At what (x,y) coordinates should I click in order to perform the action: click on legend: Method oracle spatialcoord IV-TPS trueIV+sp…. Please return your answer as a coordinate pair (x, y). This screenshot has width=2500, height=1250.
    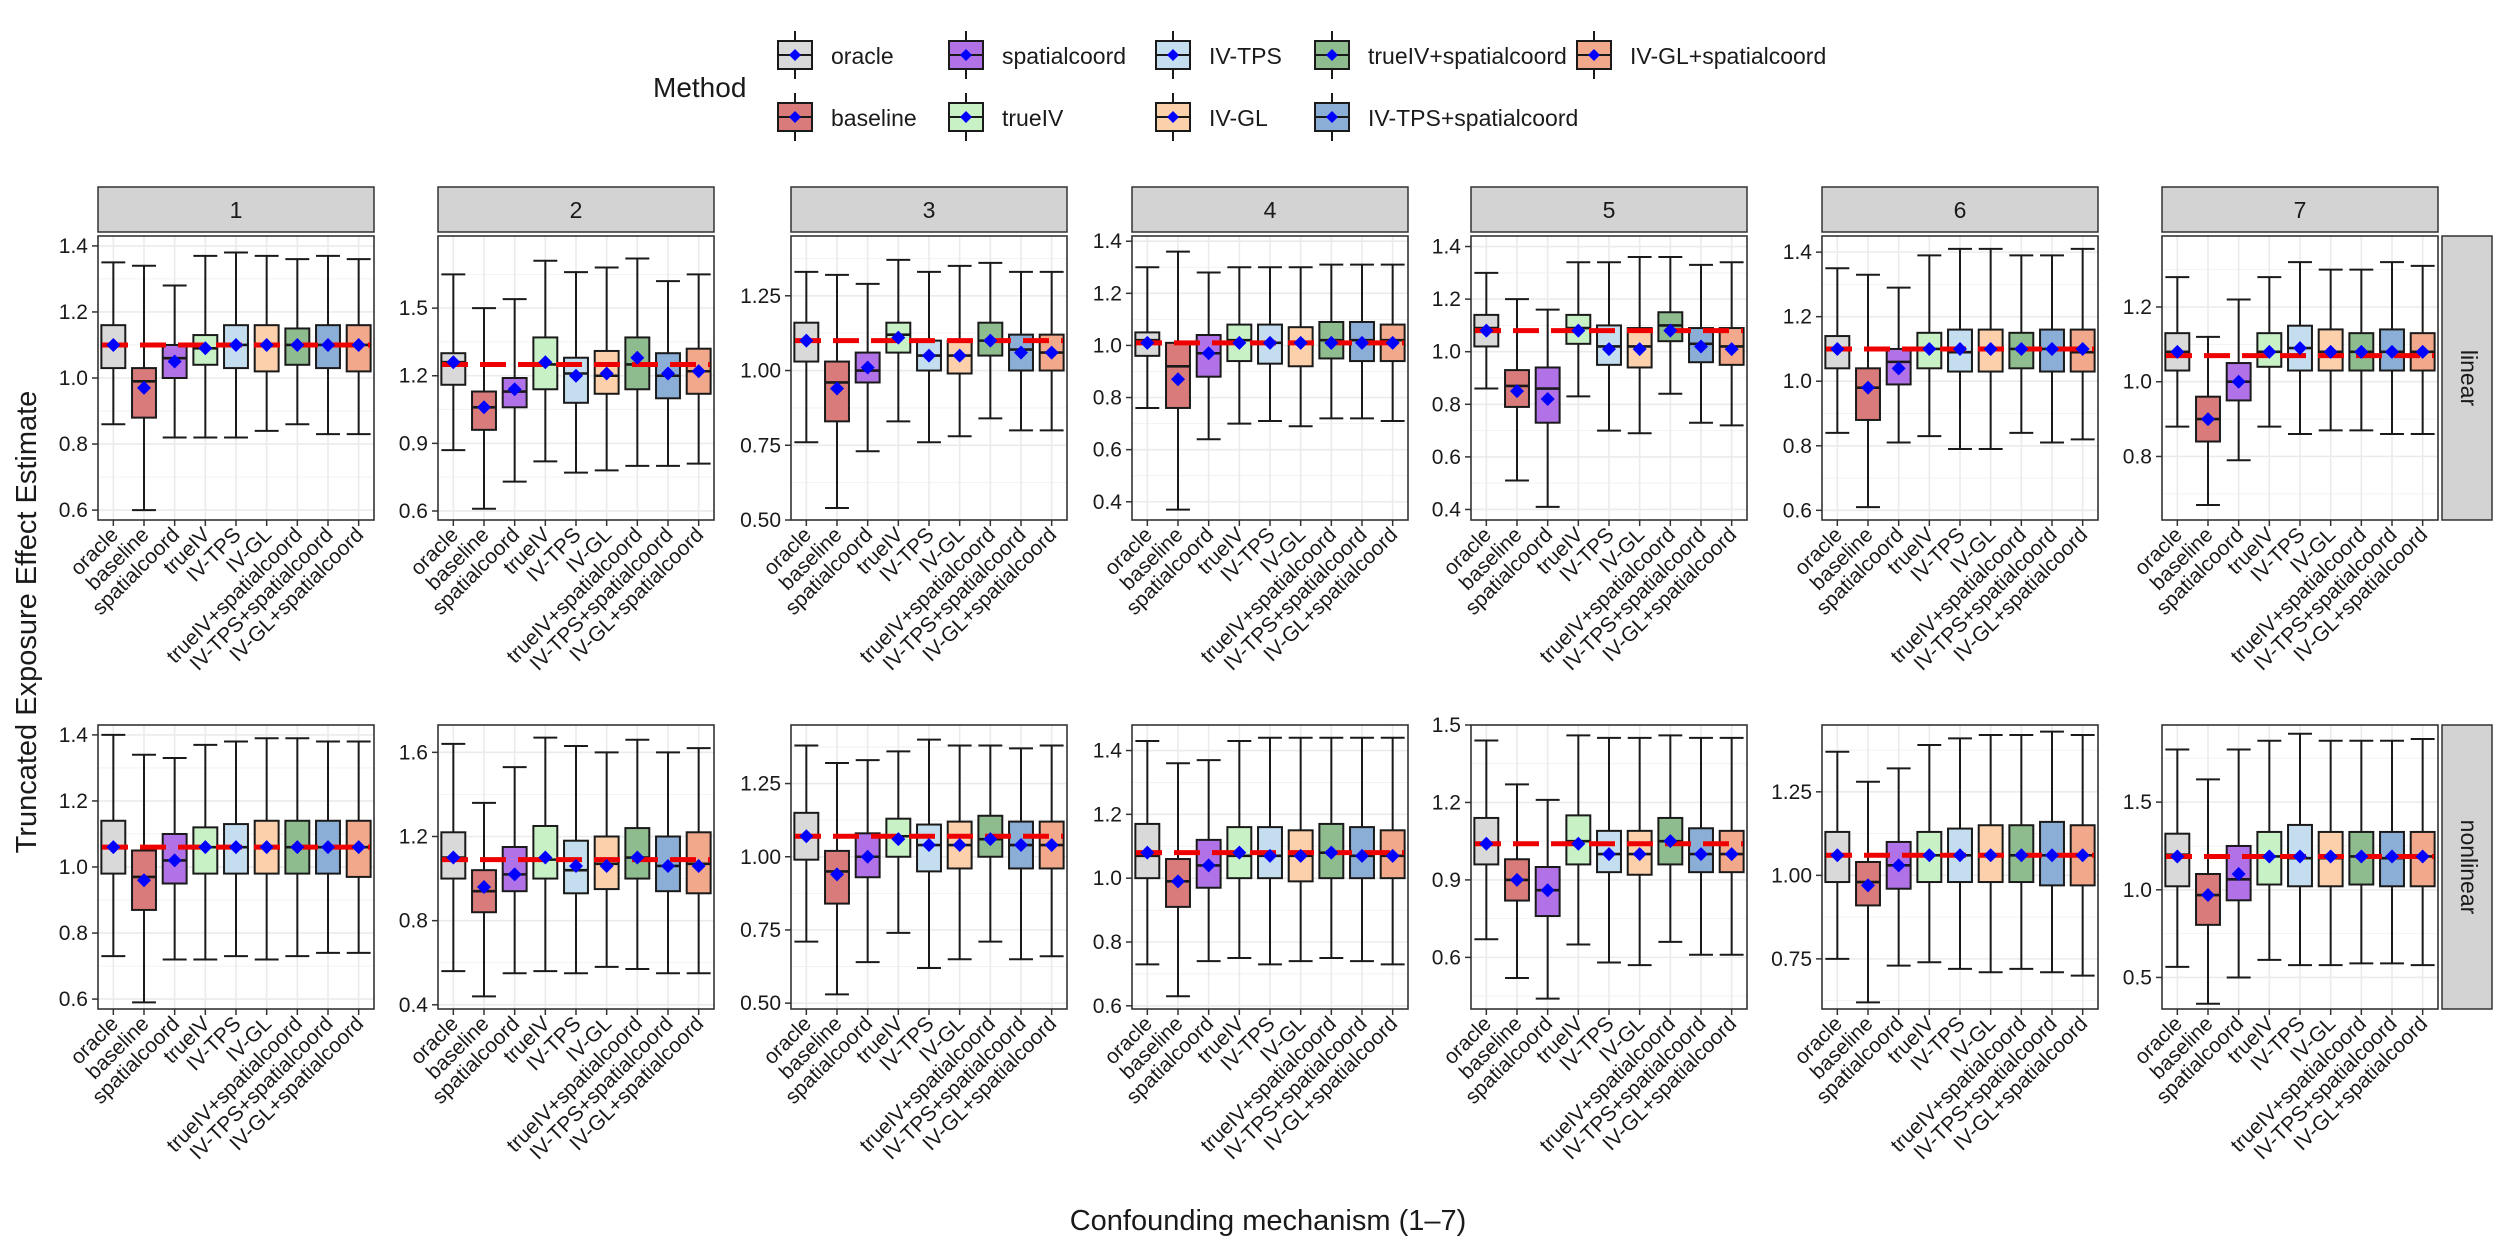
    Looking at the image, I should click on (1239, 86).